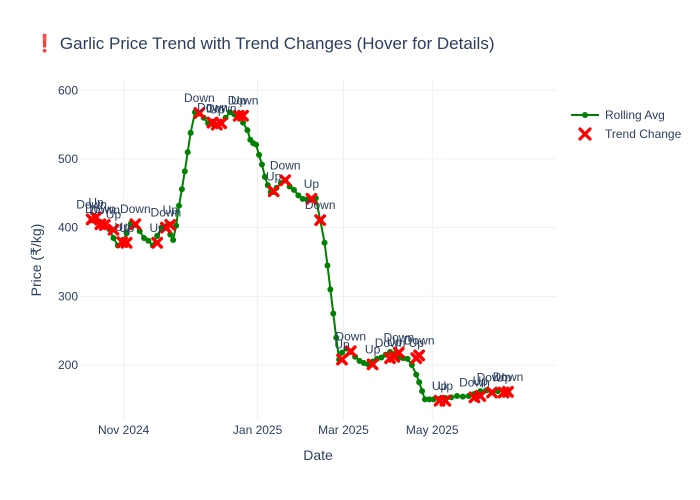 Image resolution: width=700 pixels, height=500 pixels. I want to click on x-axis-title: Date, so click(318, 455).